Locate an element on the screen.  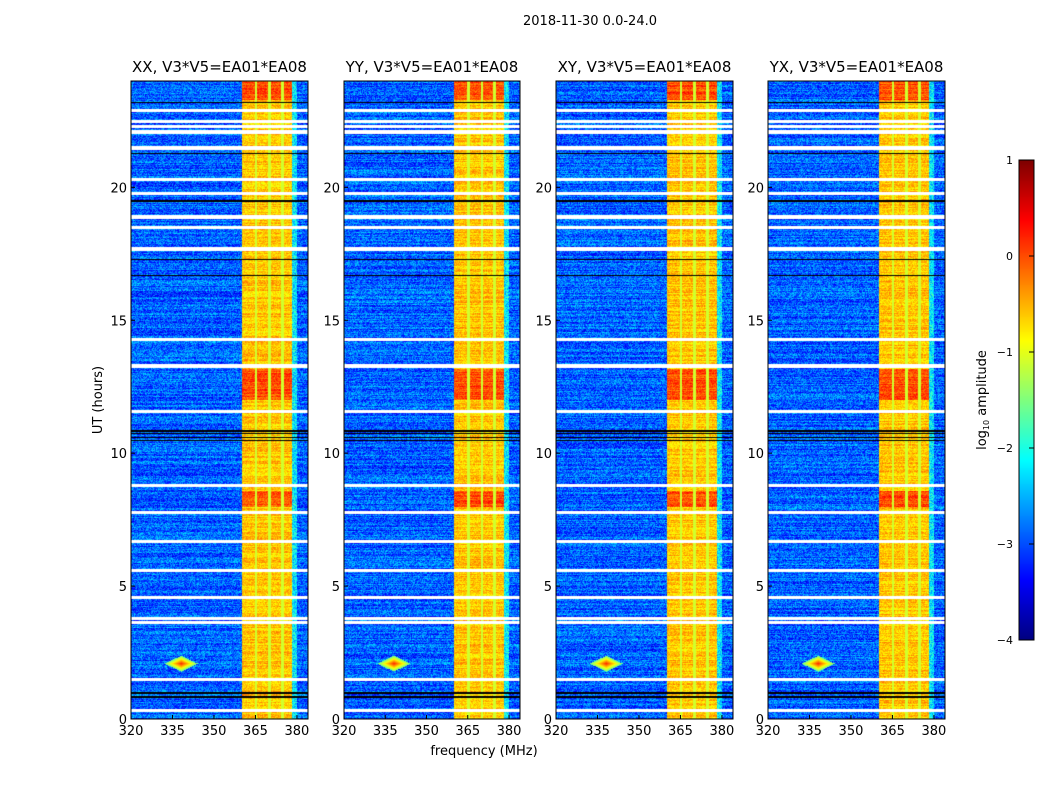
colorbar-tick-label: −3 is located at coordinates (1005, 544).